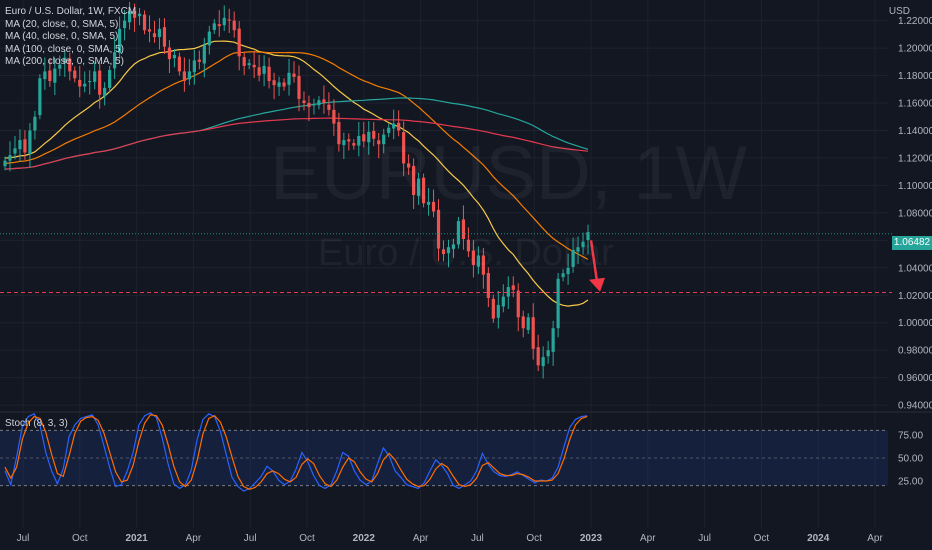 This screenshot has width=932, height=550. Describe the element at coordinates (818, 538) in the screenshot. I see `time-tick-label: 2024` at that location.